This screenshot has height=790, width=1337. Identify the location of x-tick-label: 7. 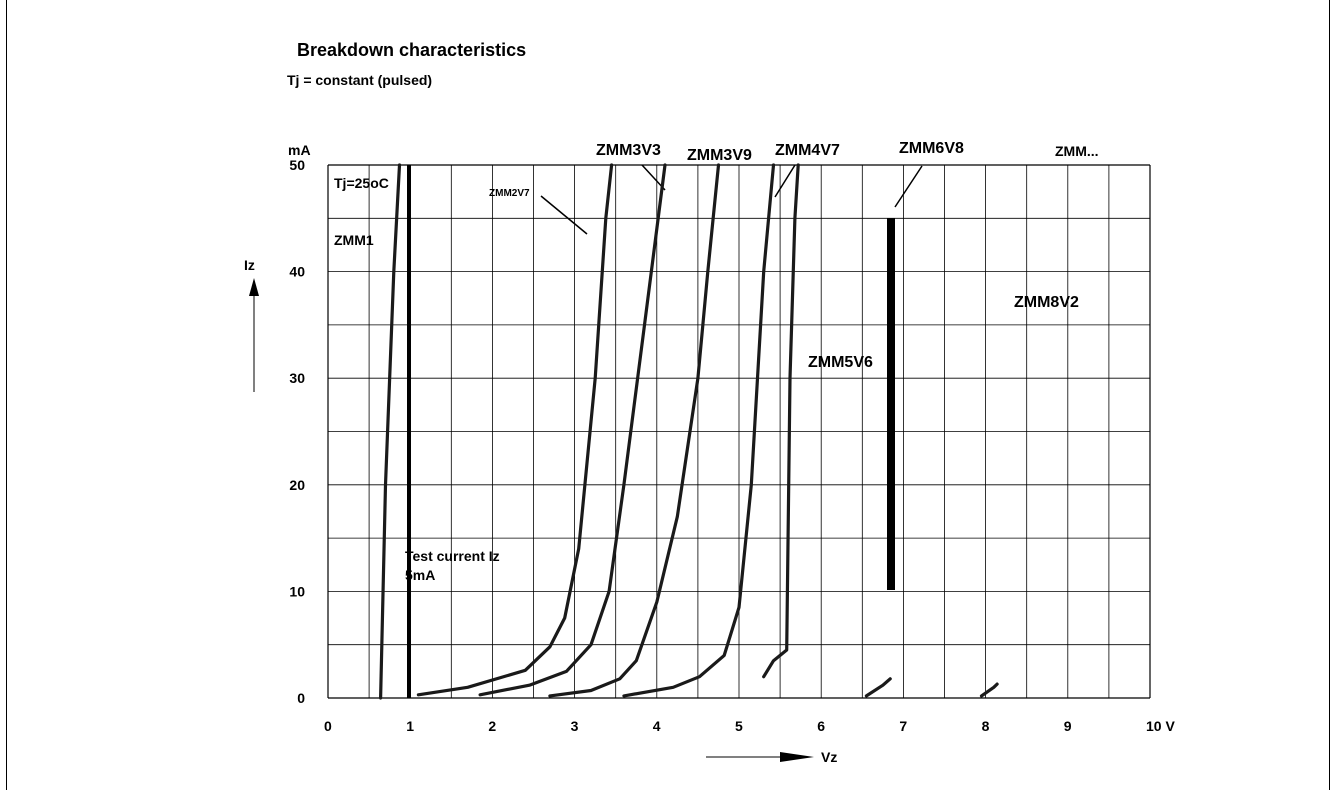
(903, 726).